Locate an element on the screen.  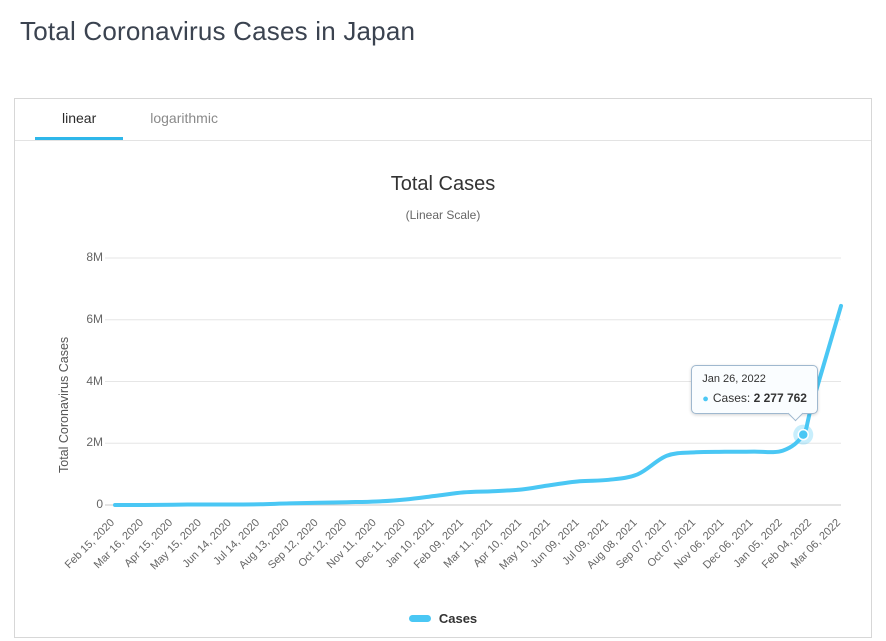
tooltip-date: Jan 26, 2022 is located at coordinates (734, 378).